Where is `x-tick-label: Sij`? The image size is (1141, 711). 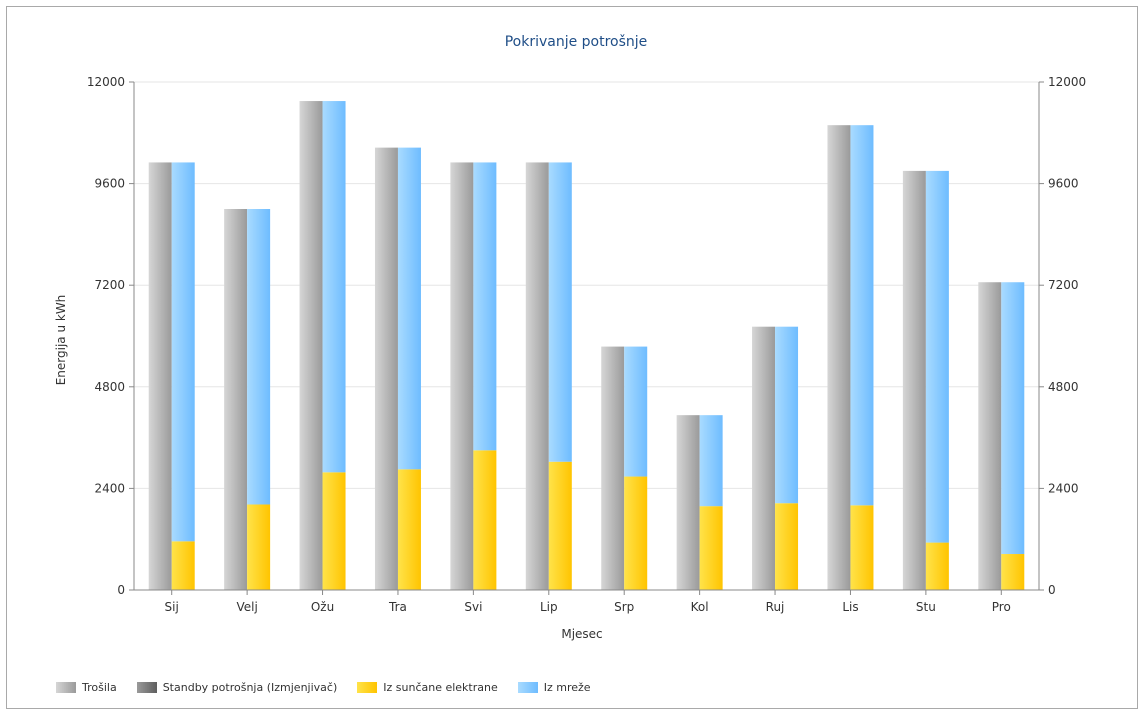 x-tick-label: Sij is located at coordinates (172, 607).